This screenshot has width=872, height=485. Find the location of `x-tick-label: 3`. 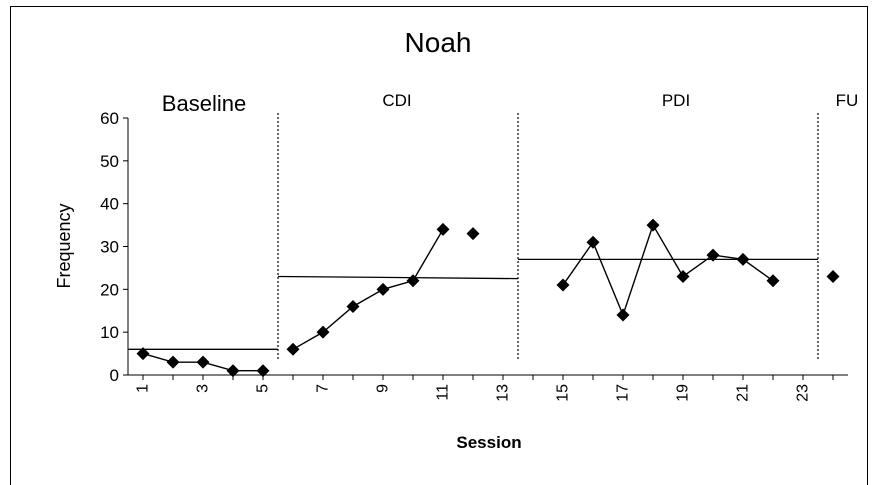

x-tick-label: 3 is located at coordinates (203, 388).